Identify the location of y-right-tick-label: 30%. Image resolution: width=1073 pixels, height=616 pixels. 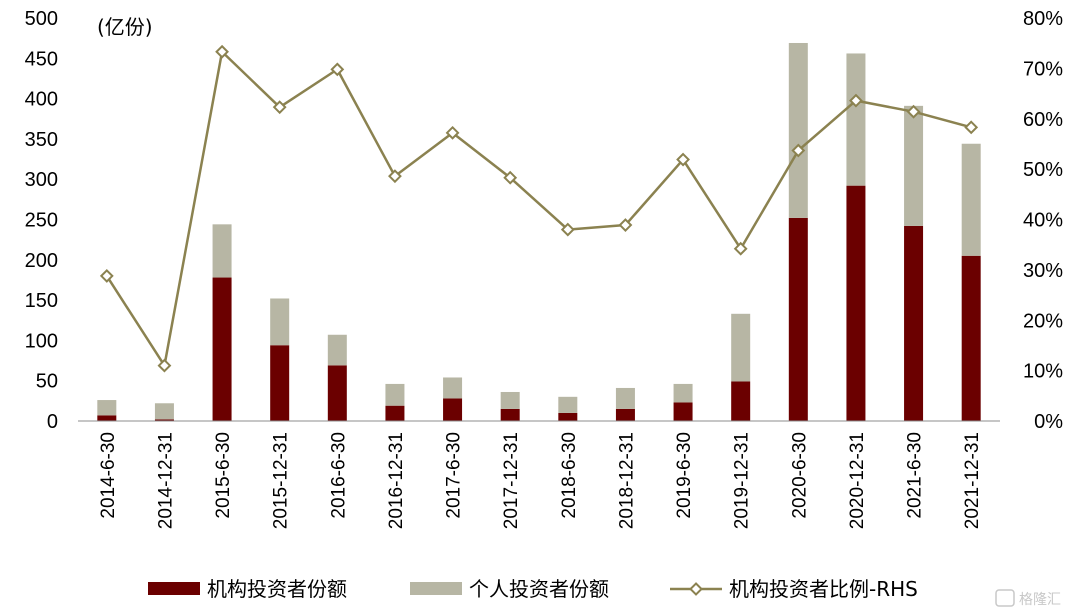
(1043, 271).